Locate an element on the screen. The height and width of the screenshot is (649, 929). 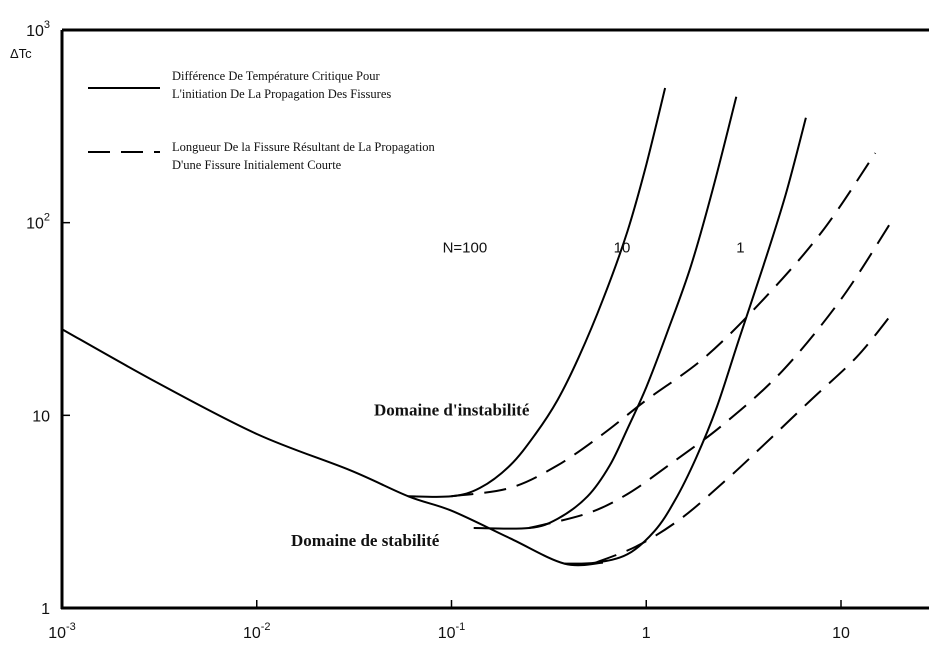
region-label: Domaine de stabilité is located at coordinates (365, 540).